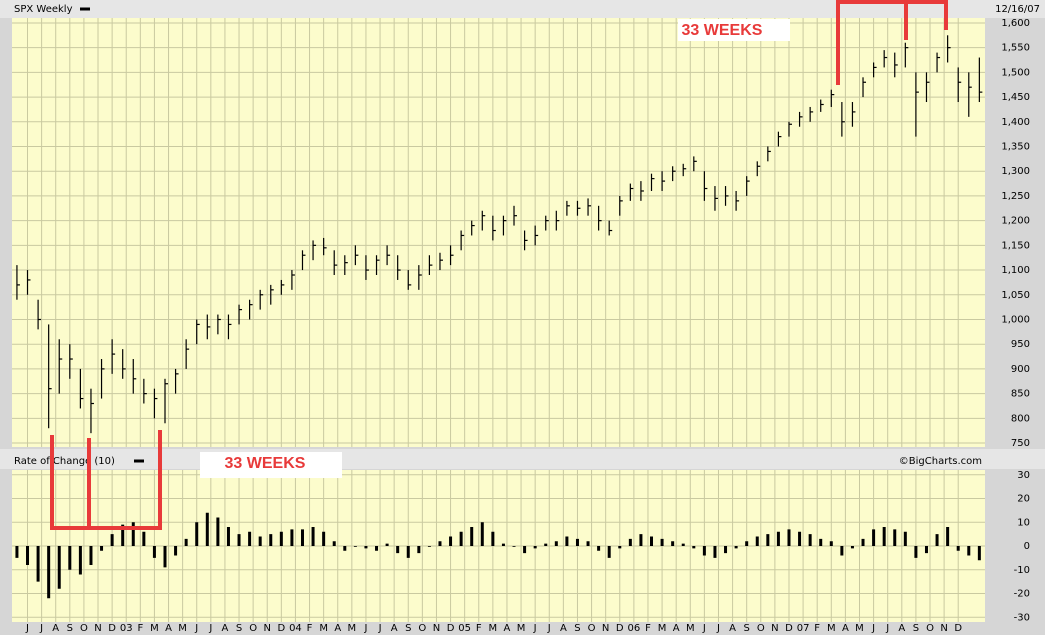 This screenshot has width=1045, height=635. I want to click on y-tick-label: 1,050, so click(1015, 295).